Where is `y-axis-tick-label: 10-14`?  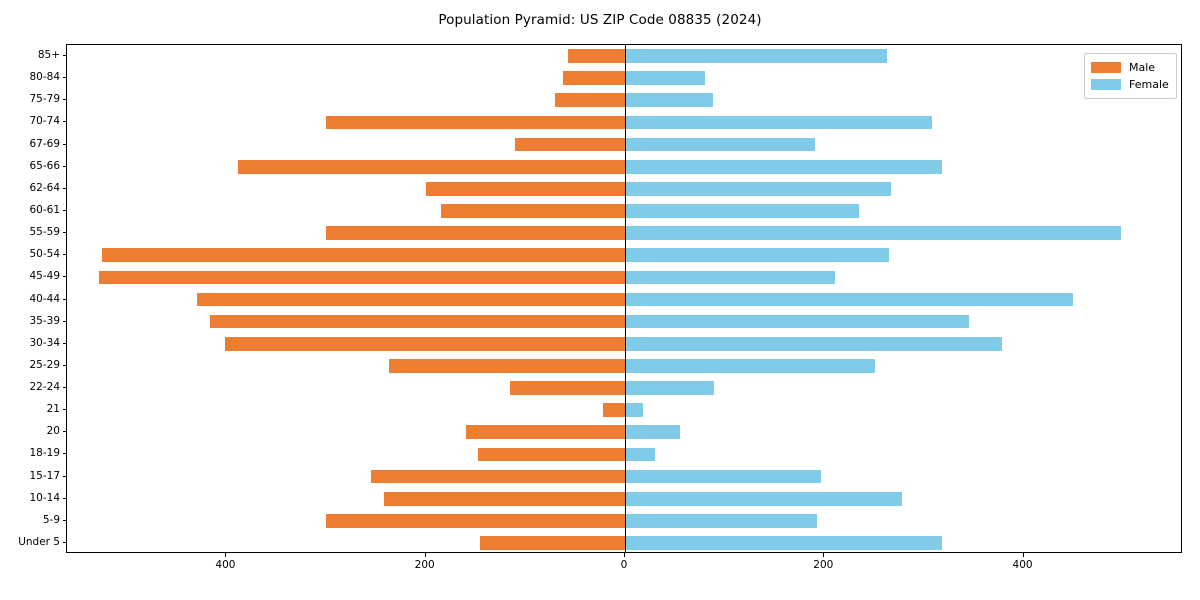
y-axis-tick-label: 10-14 is located at coordinates (44, 497).